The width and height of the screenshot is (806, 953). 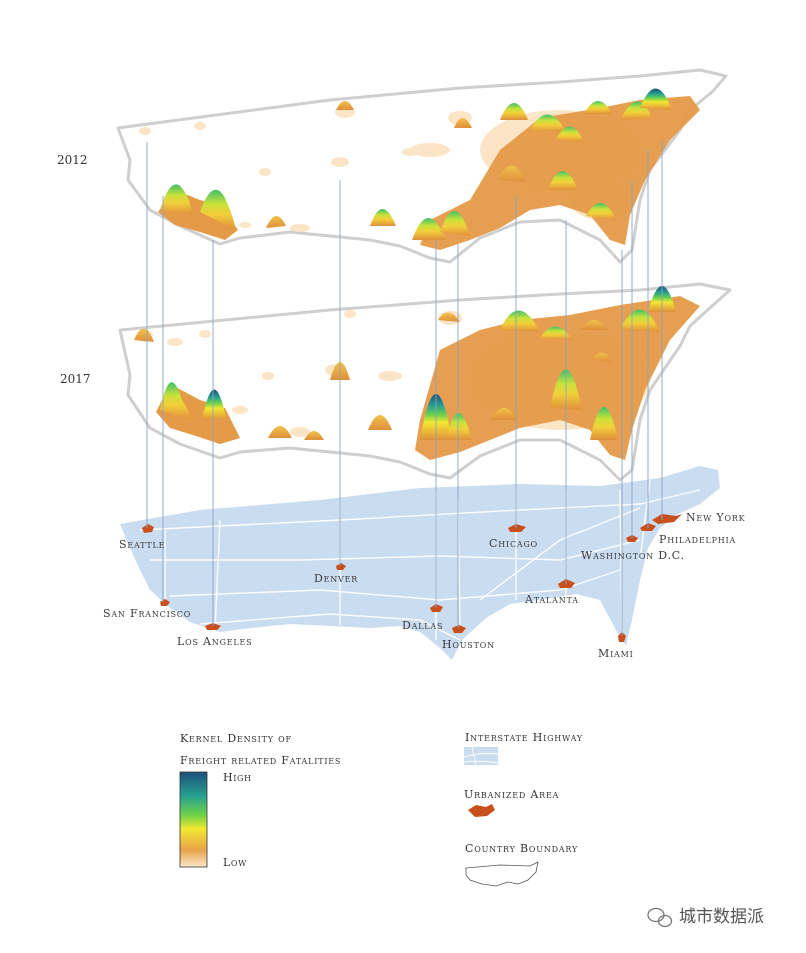 What do you see at coordinates (235, 862) in the screenshot?
I see `legend-low-label: Low` at bounding box center [235, 862].